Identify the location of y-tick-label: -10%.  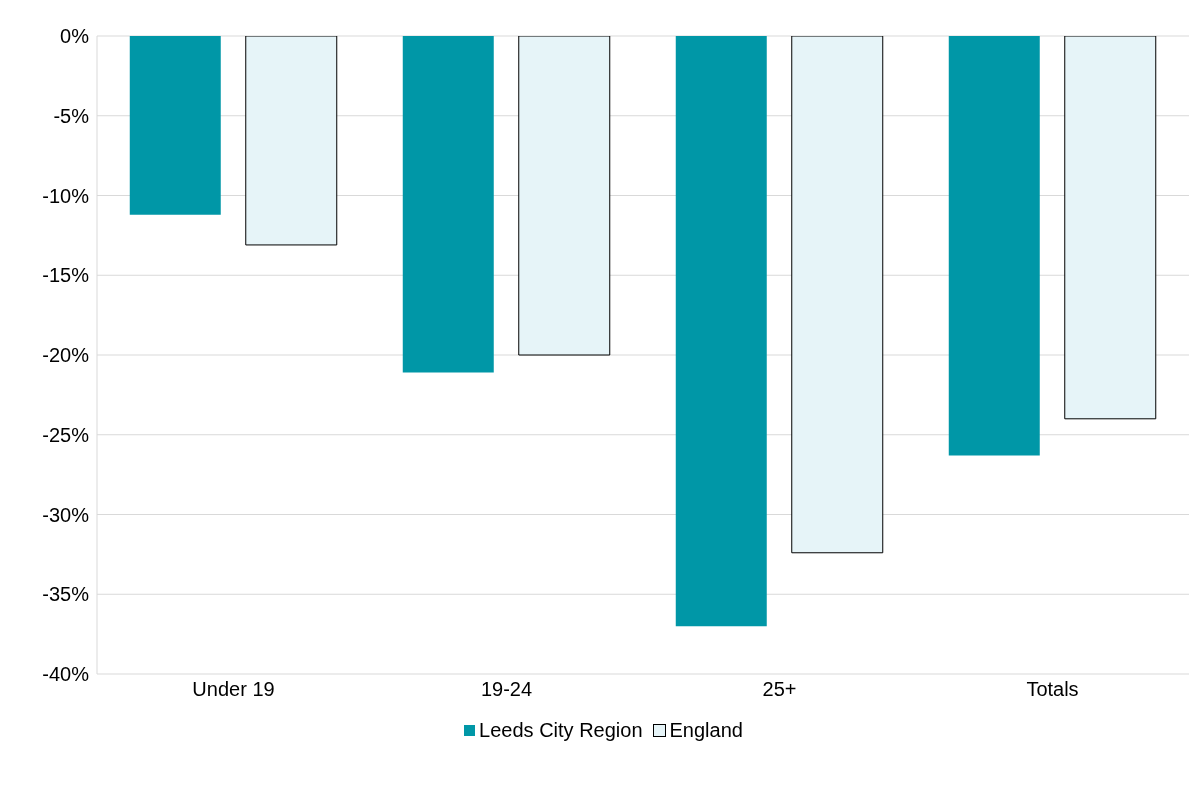
(66, 195).